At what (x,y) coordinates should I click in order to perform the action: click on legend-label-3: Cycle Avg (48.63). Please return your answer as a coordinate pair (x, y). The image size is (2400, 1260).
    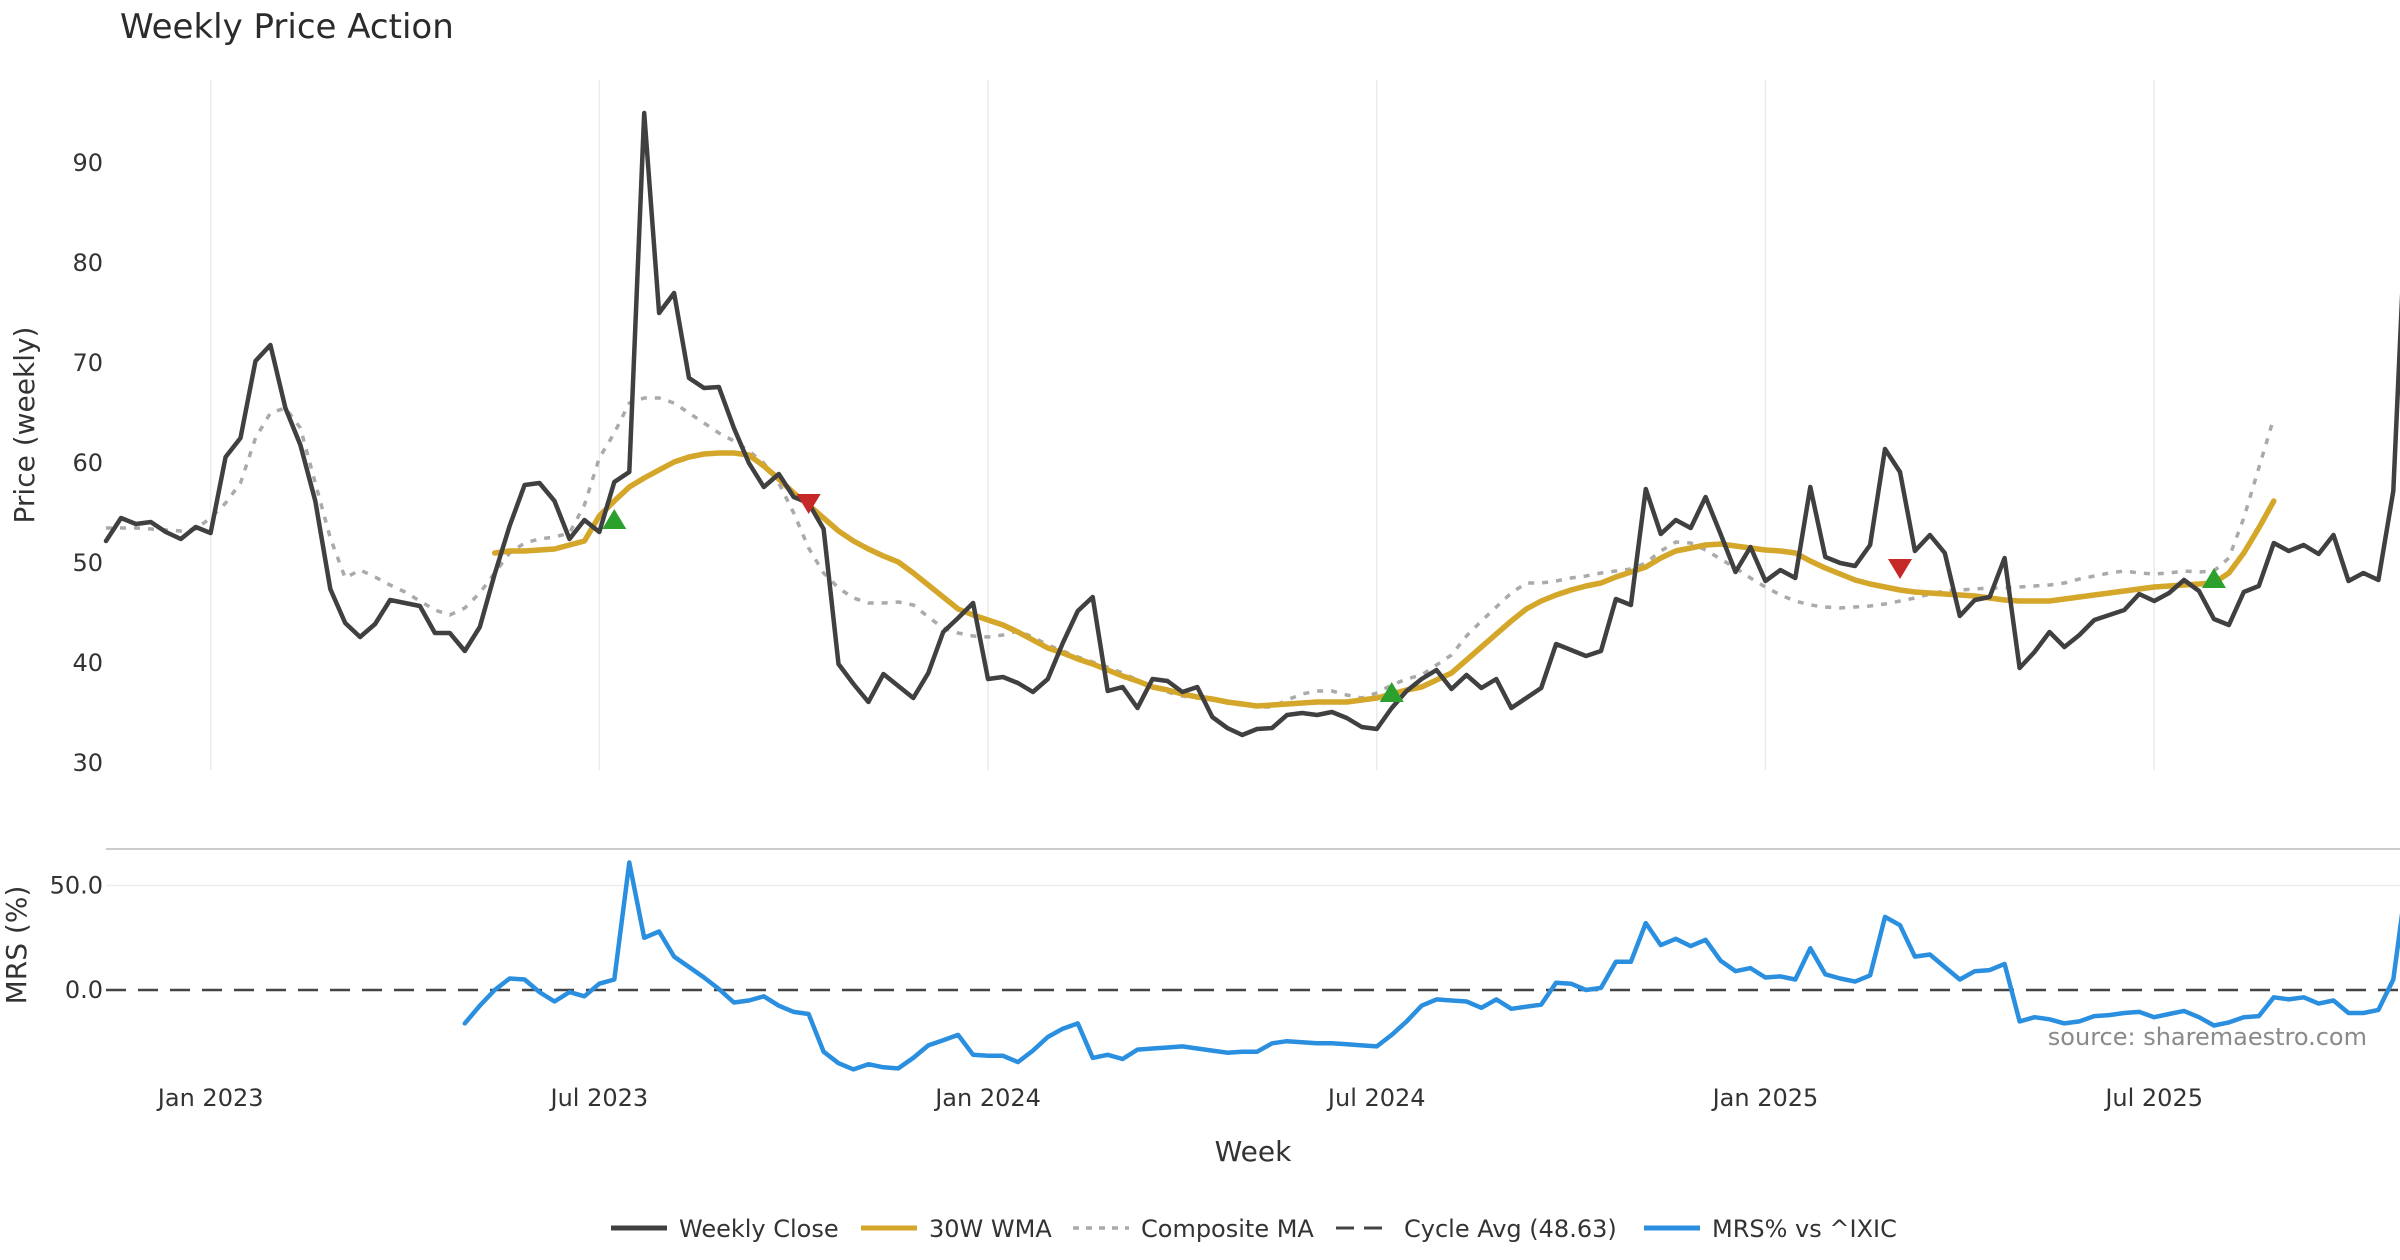
    Looking at the image, I should click on (1510, 1229).